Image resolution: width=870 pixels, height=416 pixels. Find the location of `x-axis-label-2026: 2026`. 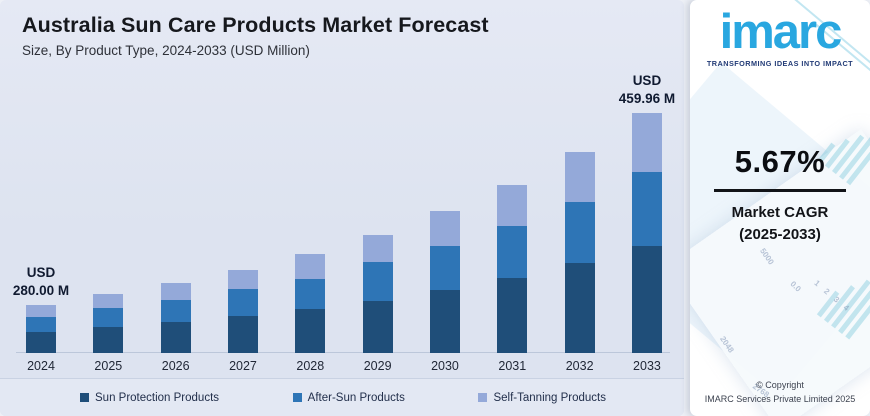

x-axis-label-2026: 2026 is located at coordinates (175, 366).